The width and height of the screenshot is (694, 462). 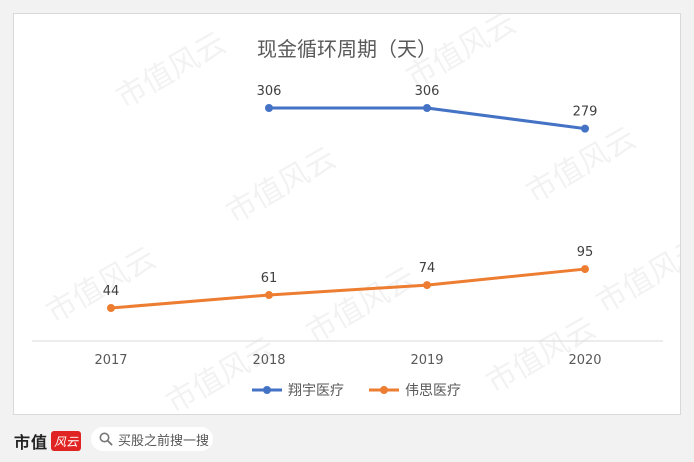 I want to click on legend-label: 伟思医疗, so click(x=433, y=391).